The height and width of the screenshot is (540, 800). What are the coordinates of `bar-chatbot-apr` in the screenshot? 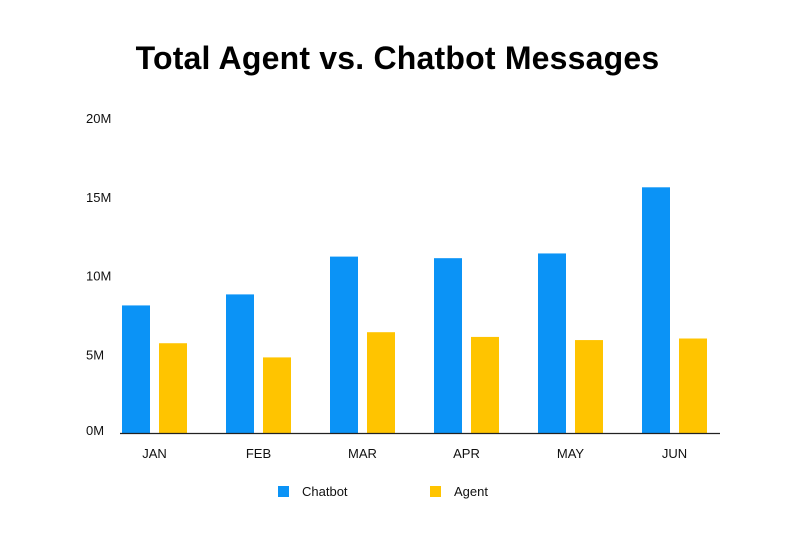 It's located at (448, 345).